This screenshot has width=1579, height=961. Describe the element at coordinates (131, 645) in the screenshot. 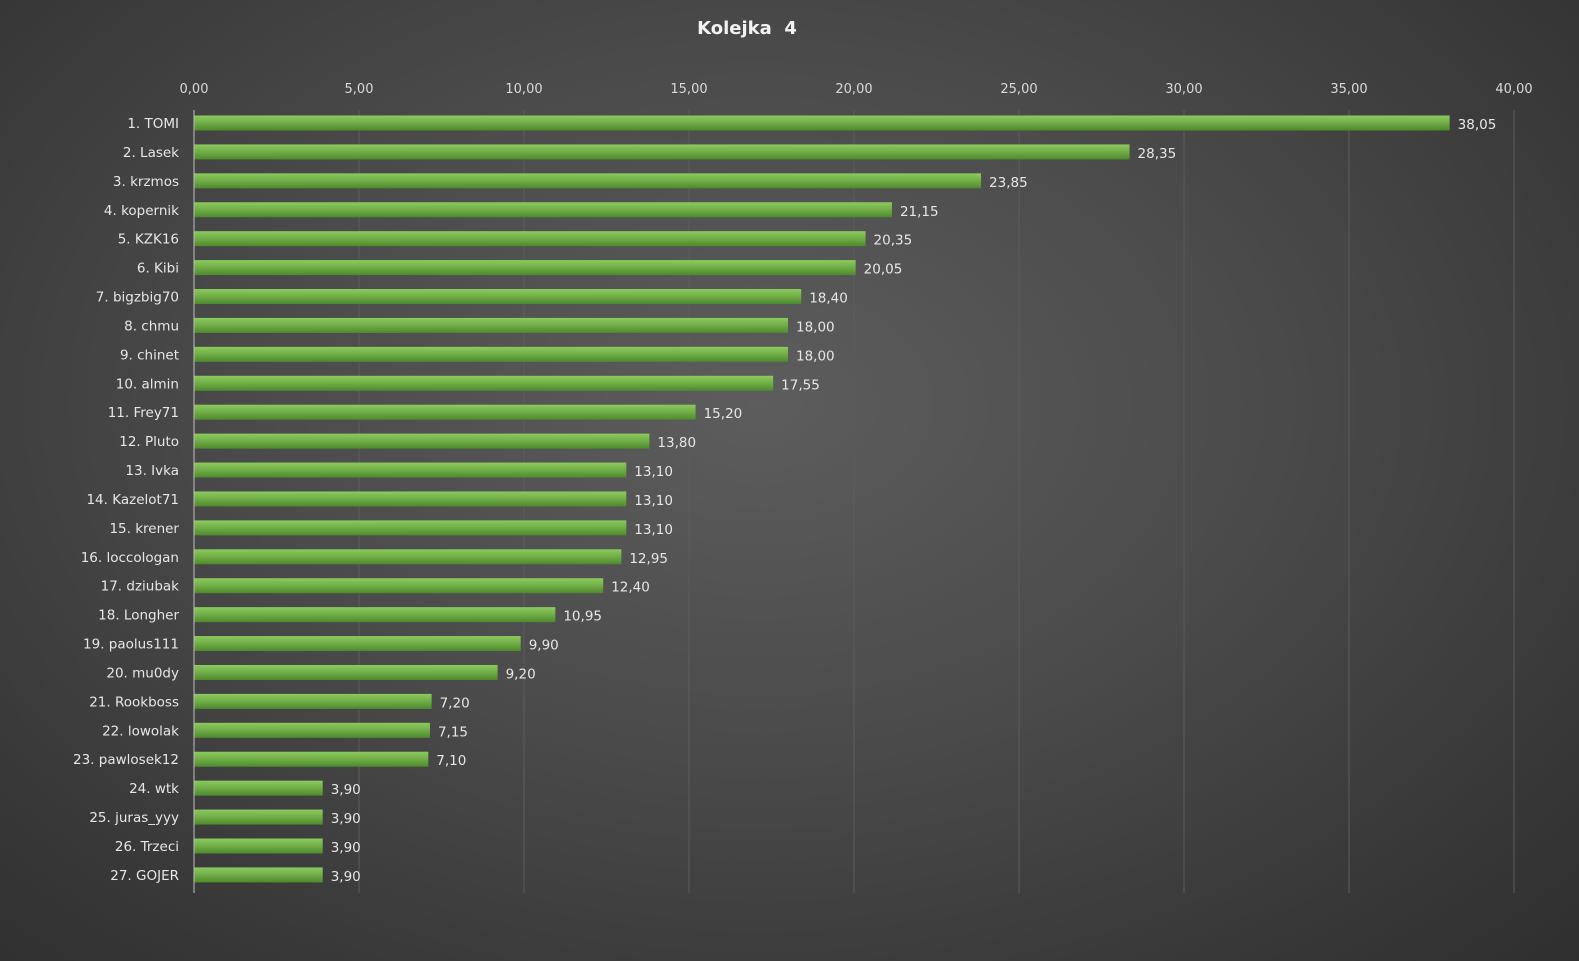

I see `category-label: 19. paolus111` at that location.